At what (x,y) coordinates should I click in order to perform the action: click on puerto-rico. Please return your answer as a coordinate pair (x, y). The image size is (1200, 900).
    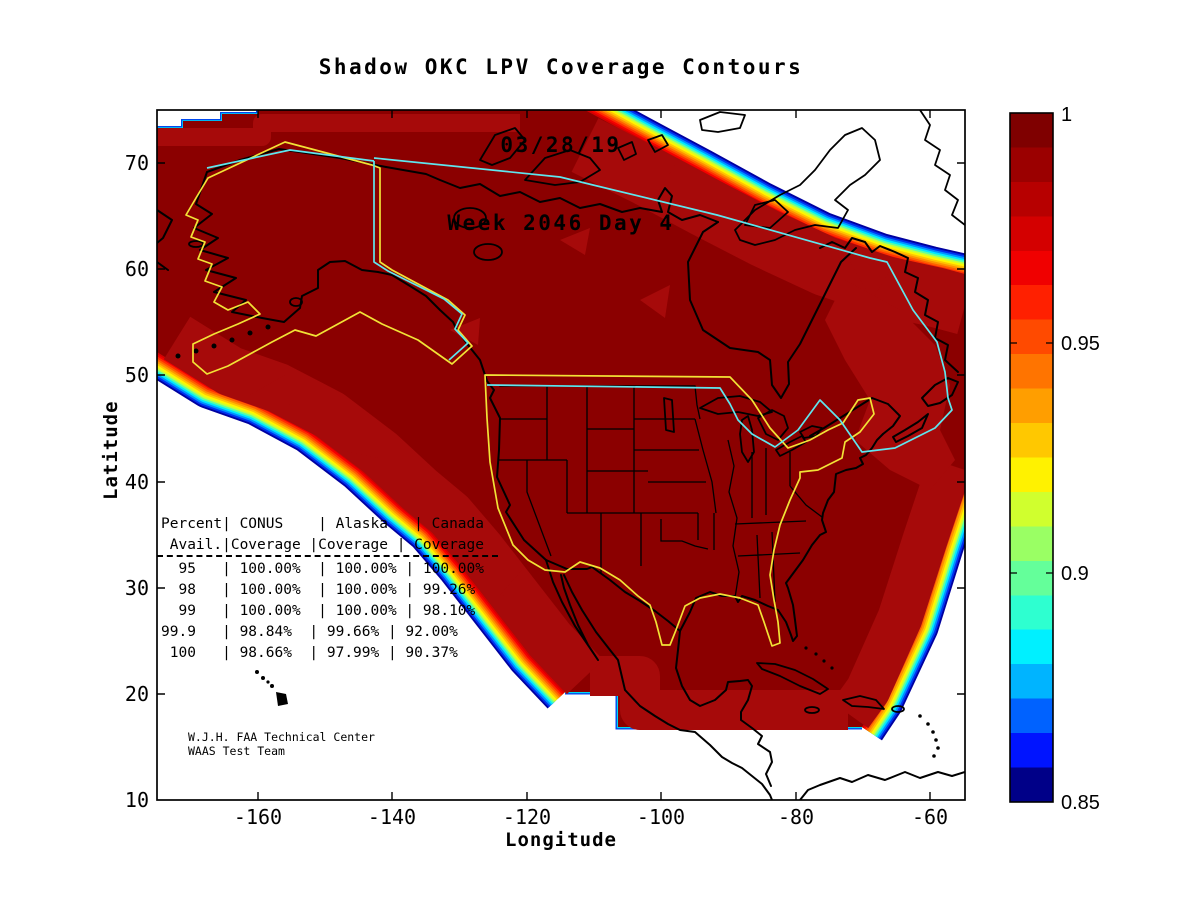
    Looking at the image, I should click on (898, 709).